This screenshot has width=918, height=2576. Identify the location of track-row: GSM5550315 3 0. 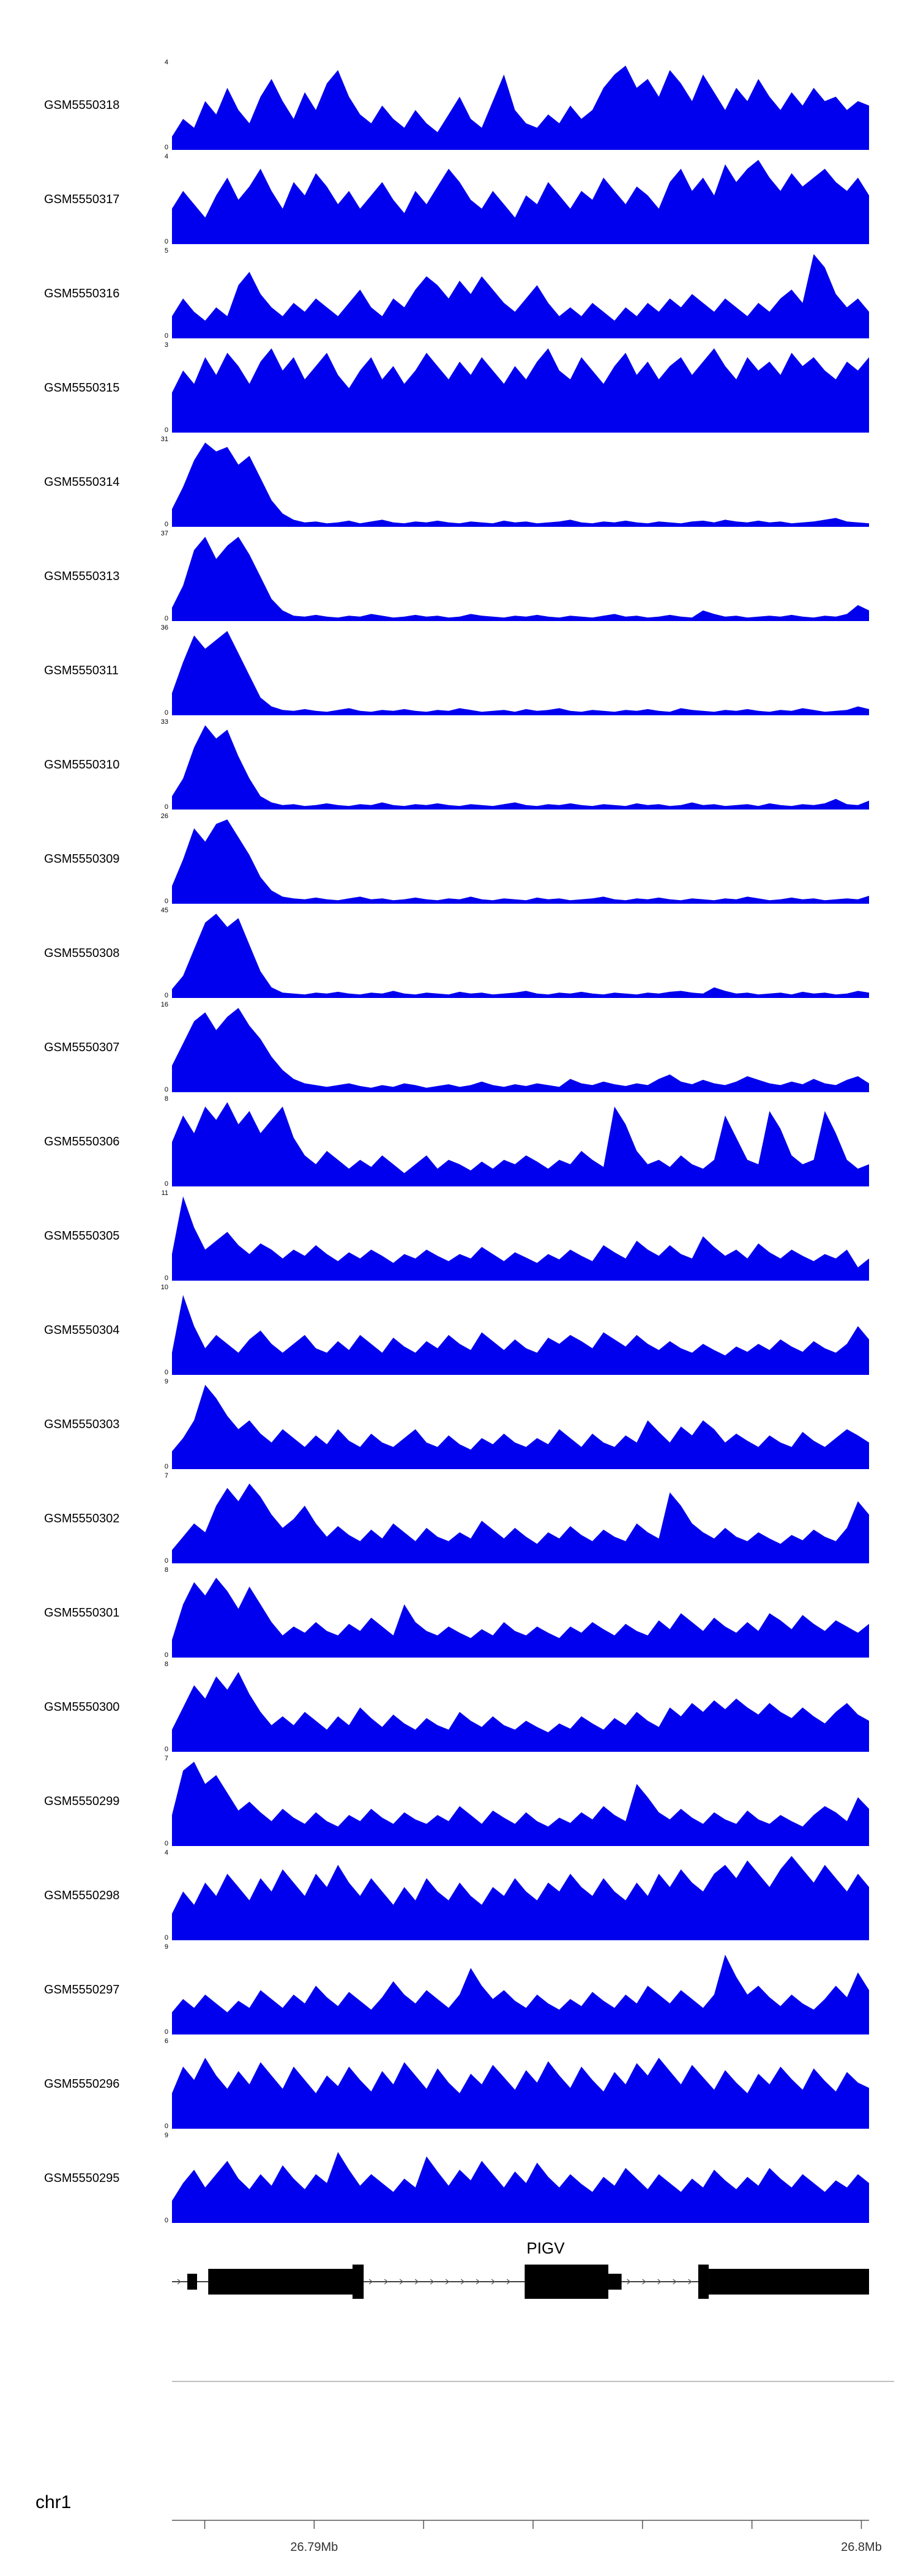
(459, 387).